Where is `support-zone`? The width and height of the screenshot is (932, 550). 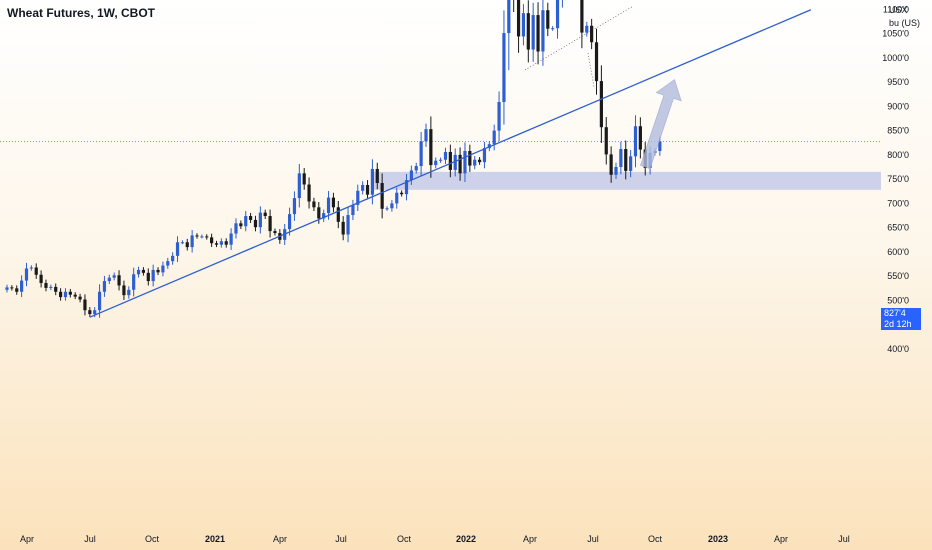 support-zone is located at coordinates (627, 180).